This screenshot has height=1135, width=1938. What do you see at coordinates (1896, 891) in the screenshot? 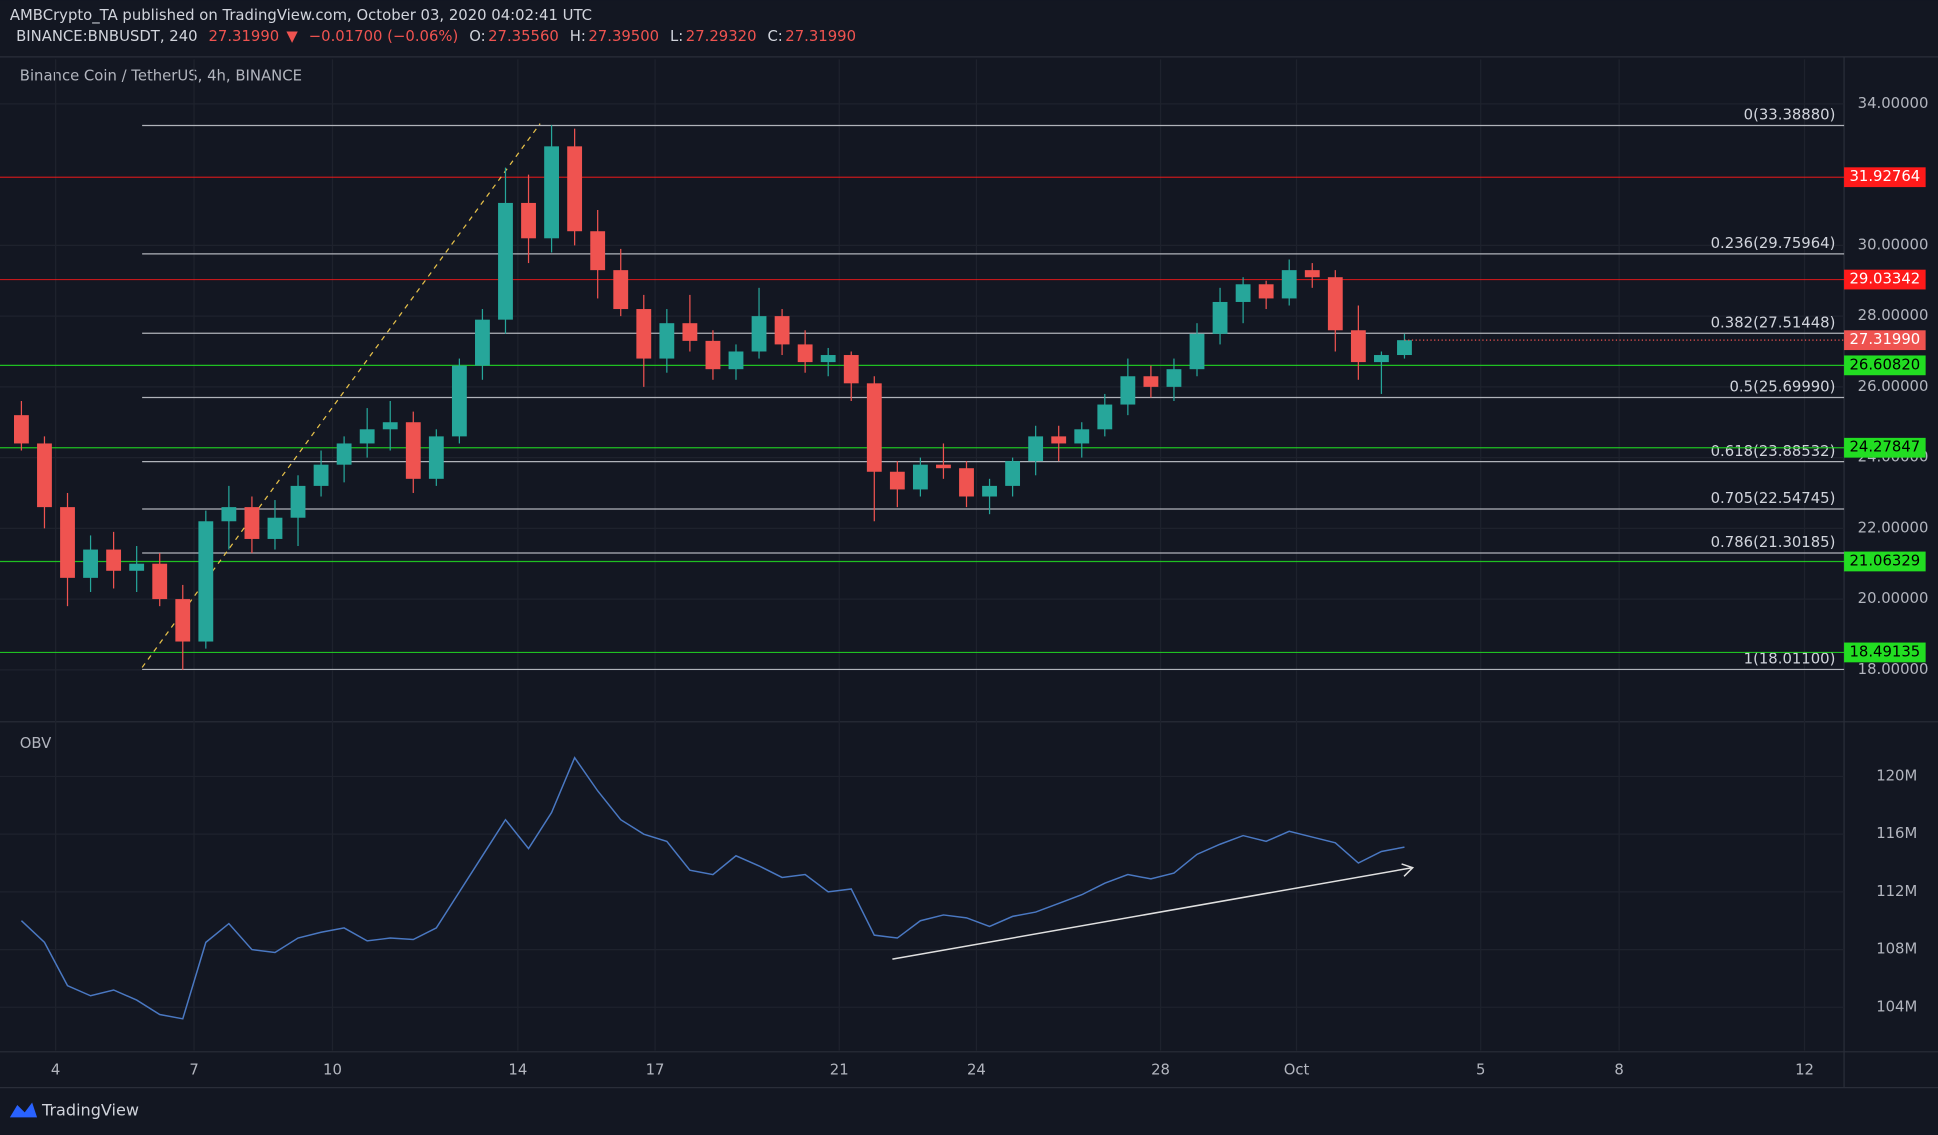
I see `y-tick-label: 112M` at bounding box center [1896, 891].